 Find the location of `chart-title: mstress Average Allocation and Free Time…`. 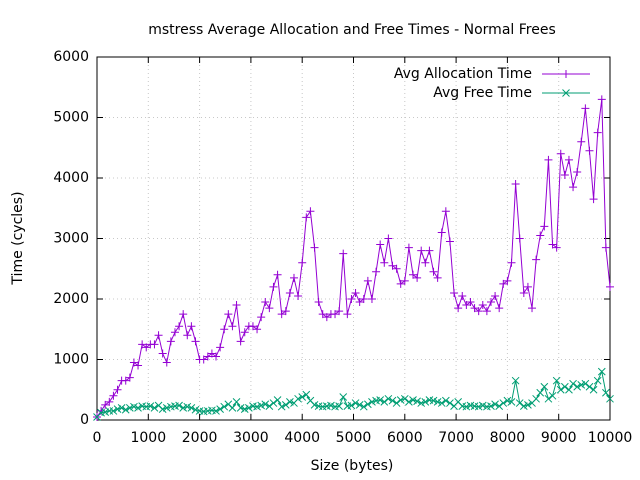

chart-title: mstress Average Allocation and Free Time… is located at coordinates (352, 30).